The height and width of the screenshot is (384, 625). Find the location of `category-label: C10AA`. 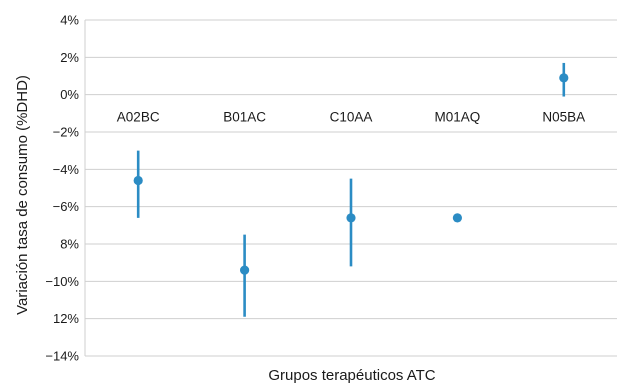

category-label: C10AA is located at coordinates (351, 117).